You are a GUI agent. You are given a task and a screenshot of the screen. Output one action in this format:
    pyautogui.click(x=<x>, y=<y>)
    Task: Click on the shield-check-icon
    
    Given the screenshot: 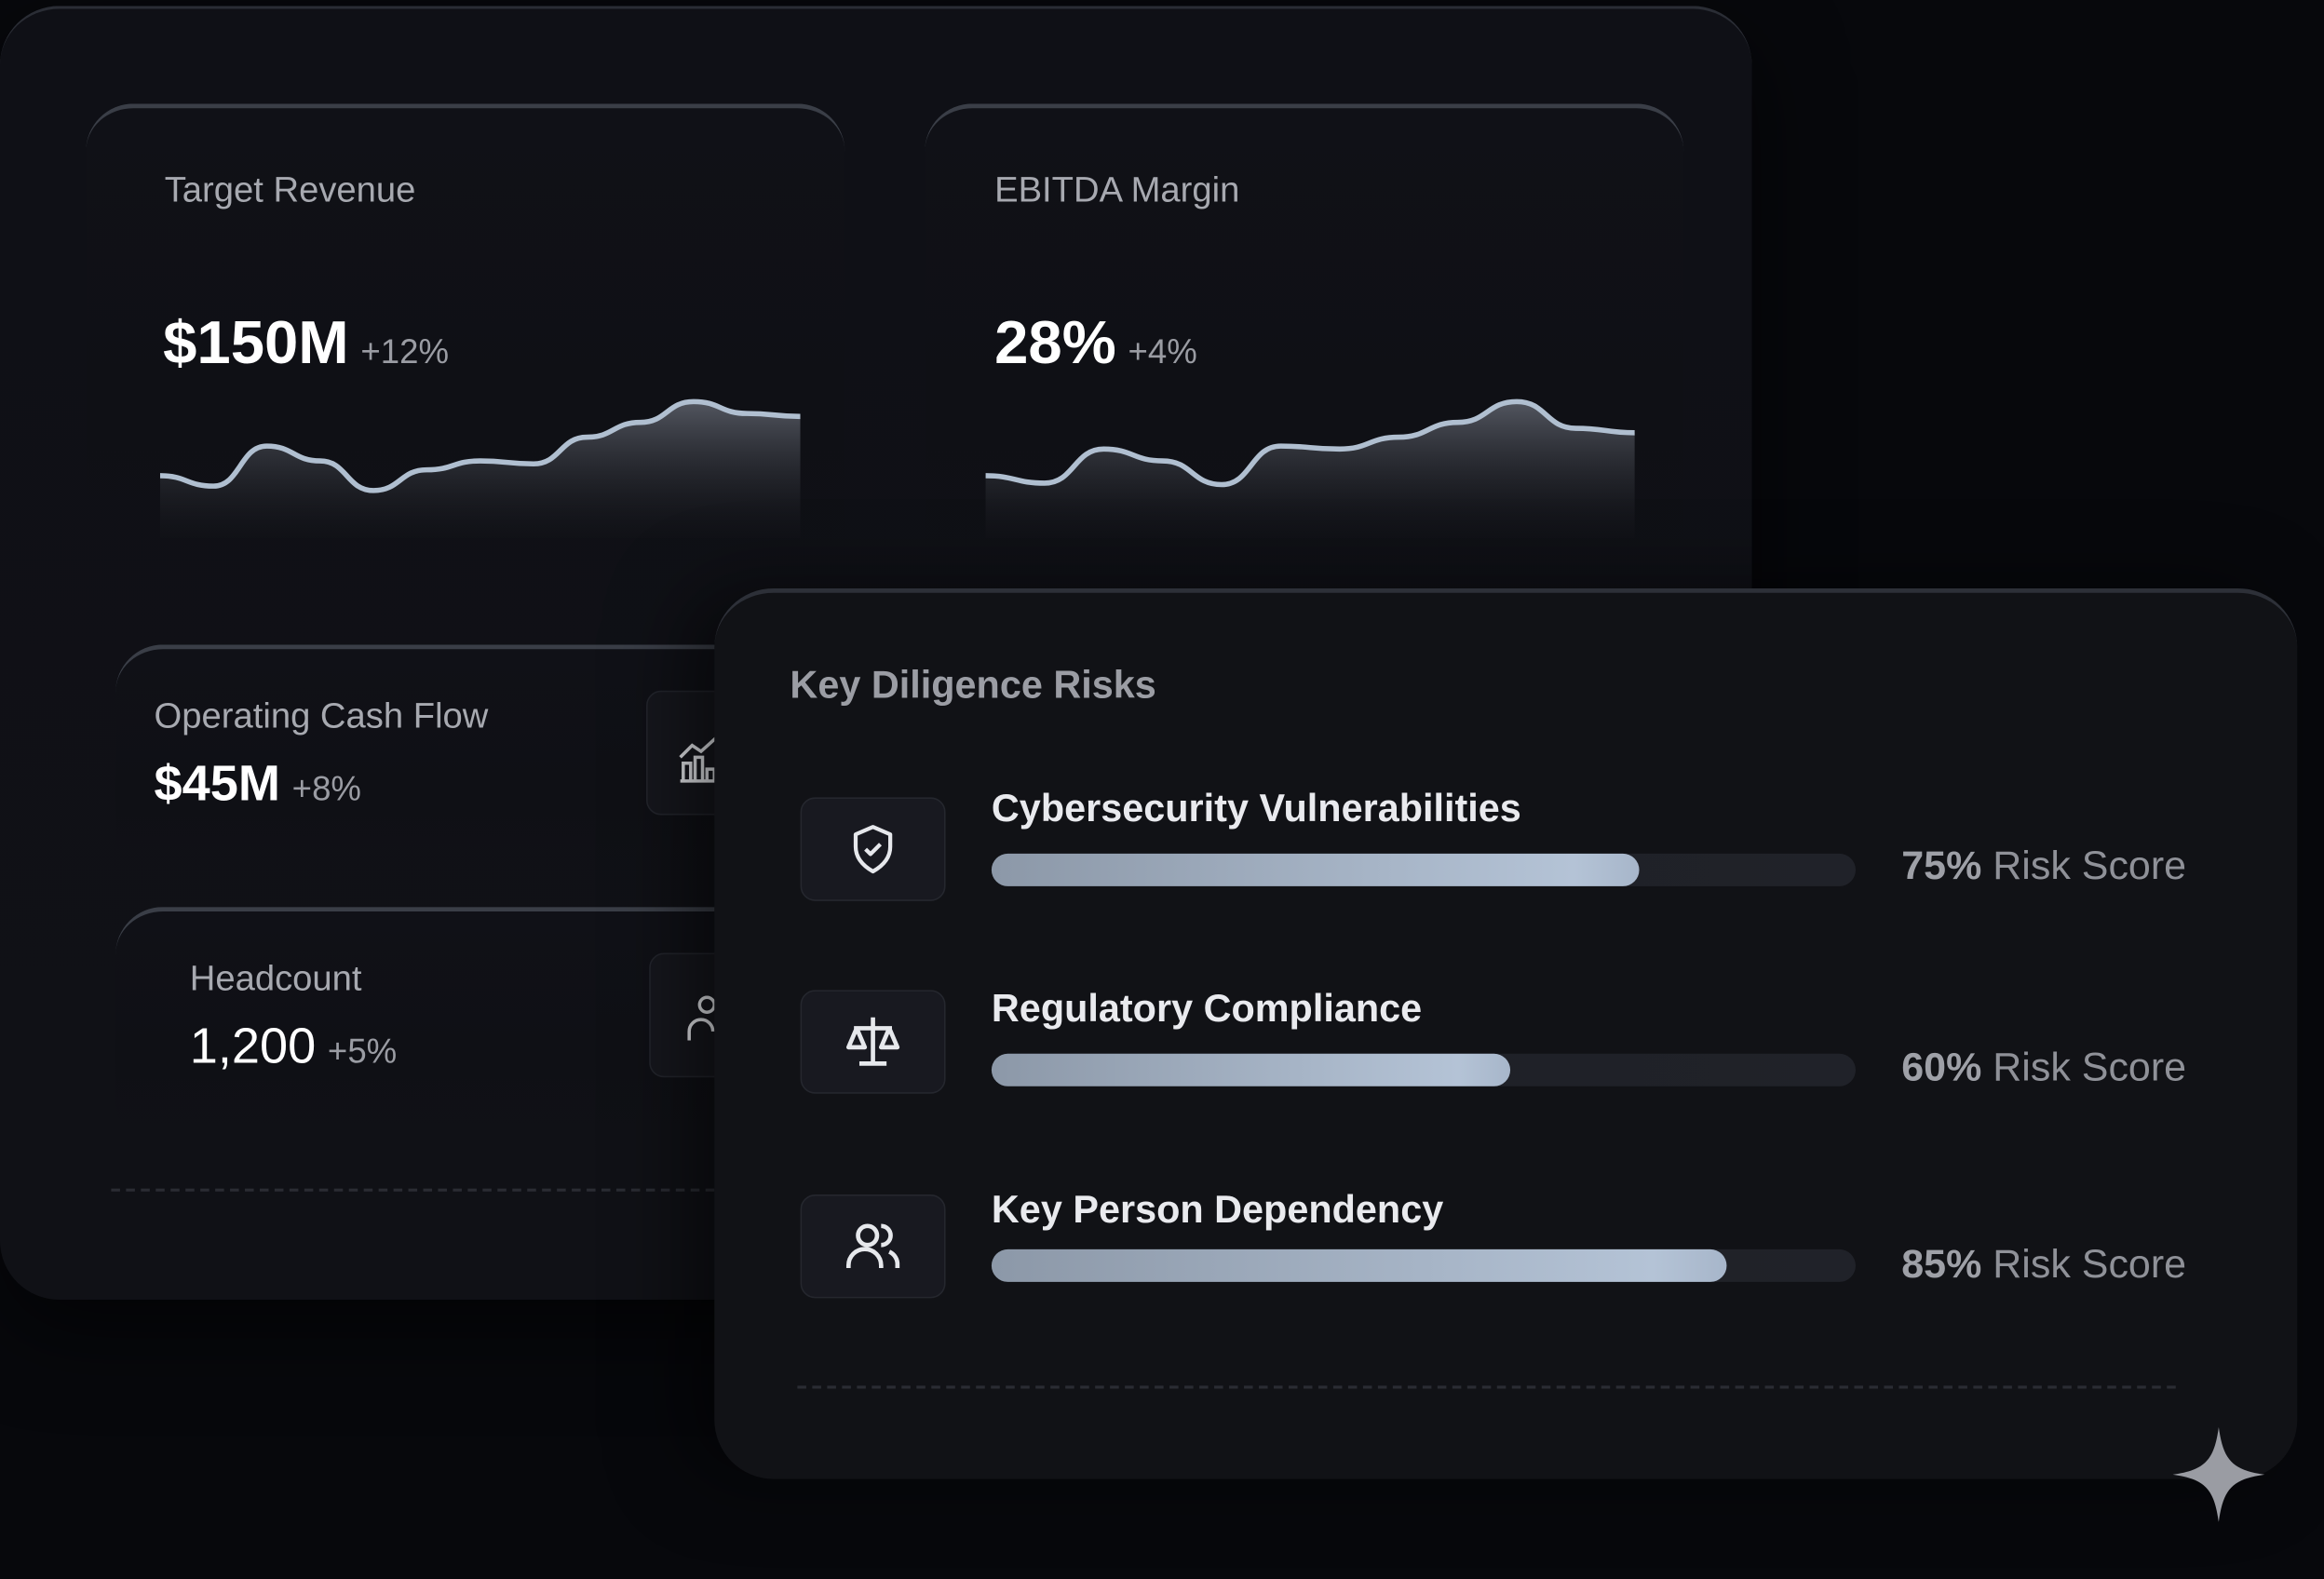 What is the action you would take?
    pyautogui.click(x=873, y=849)
    